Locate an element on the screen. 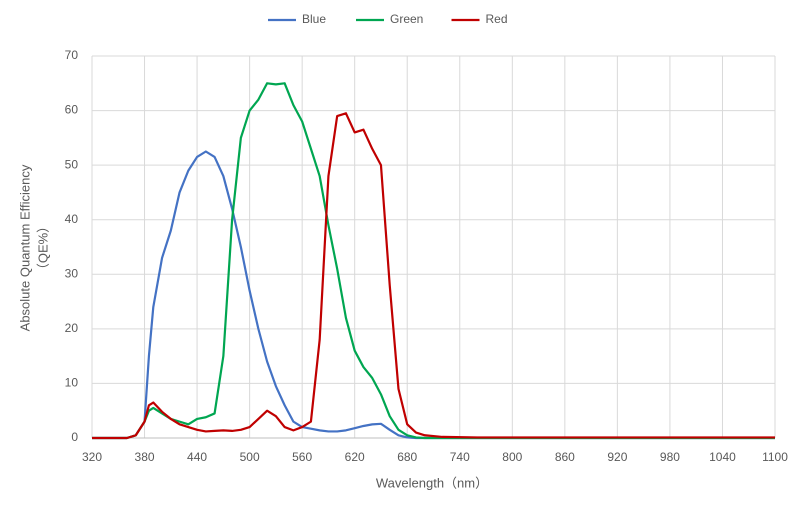 This screenshot has height=505, width=800. x-tick-label: 920 is located at coordinates (617, 457).